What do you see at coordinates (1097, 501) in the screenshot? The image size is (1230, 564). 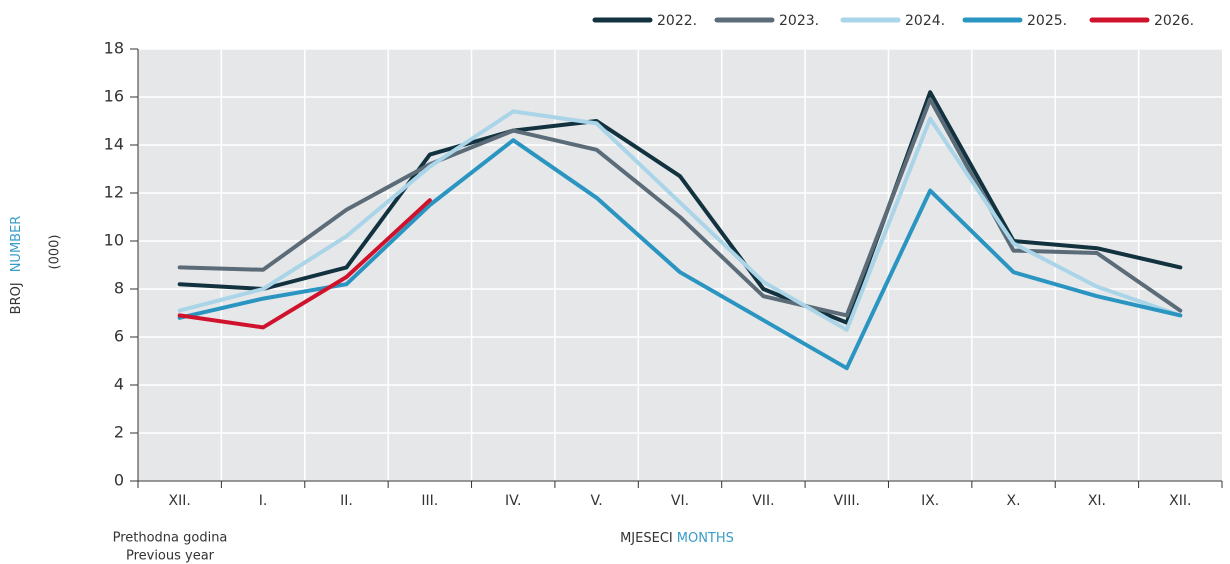 I see `x-tick-label: XI.` at bounding box center [1097, 501].